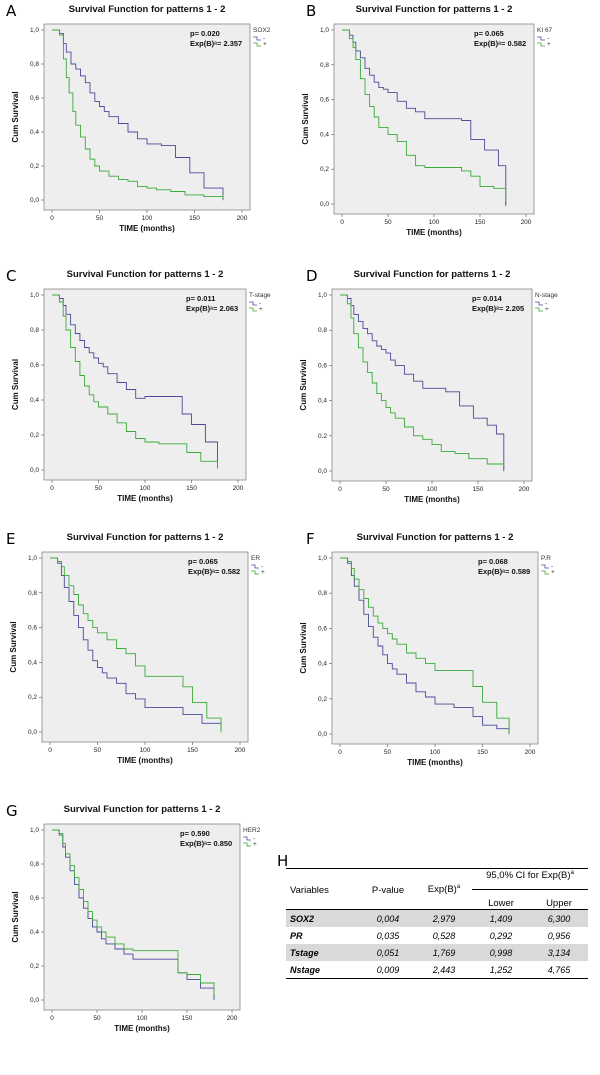  What do you see at coordinates (559, 903) in the screenshot?
I see `header-upper: Upper` at bounding box center [559, 903].